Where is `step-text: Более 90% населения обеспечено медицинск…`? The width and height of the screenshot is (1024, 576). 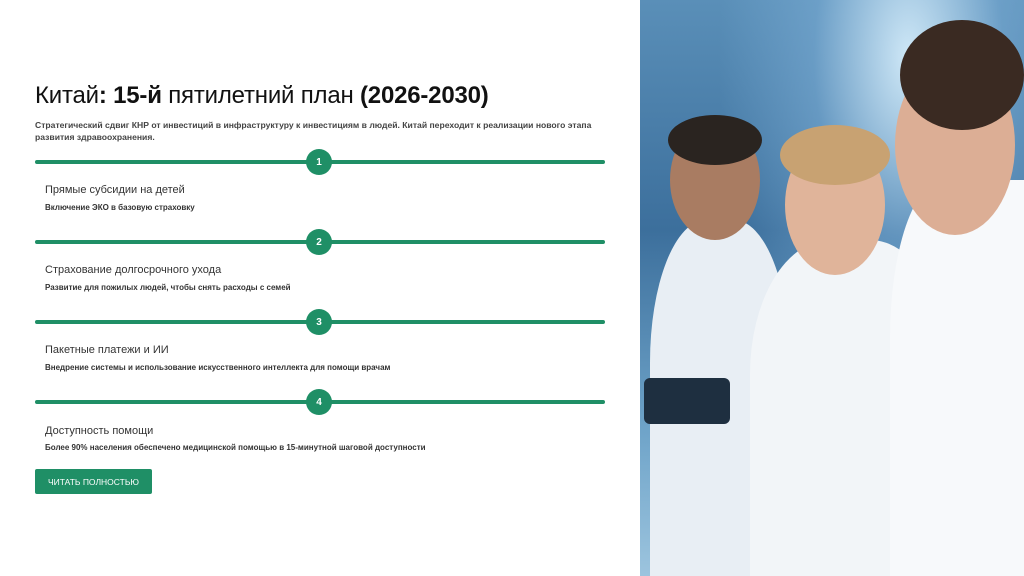
step-text: Более 90% населения обеспечено медицинск… is located at coordinates (235, 447).